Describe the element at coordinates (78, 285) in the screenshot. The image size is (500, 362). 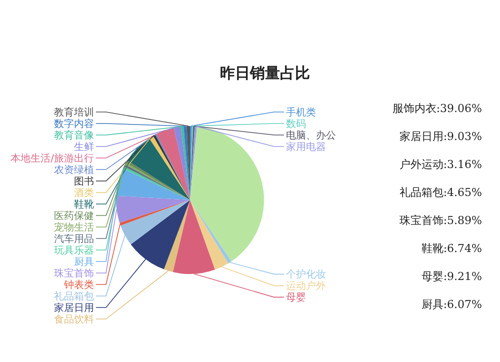
I see `slice-label: 钟表类` at that location.